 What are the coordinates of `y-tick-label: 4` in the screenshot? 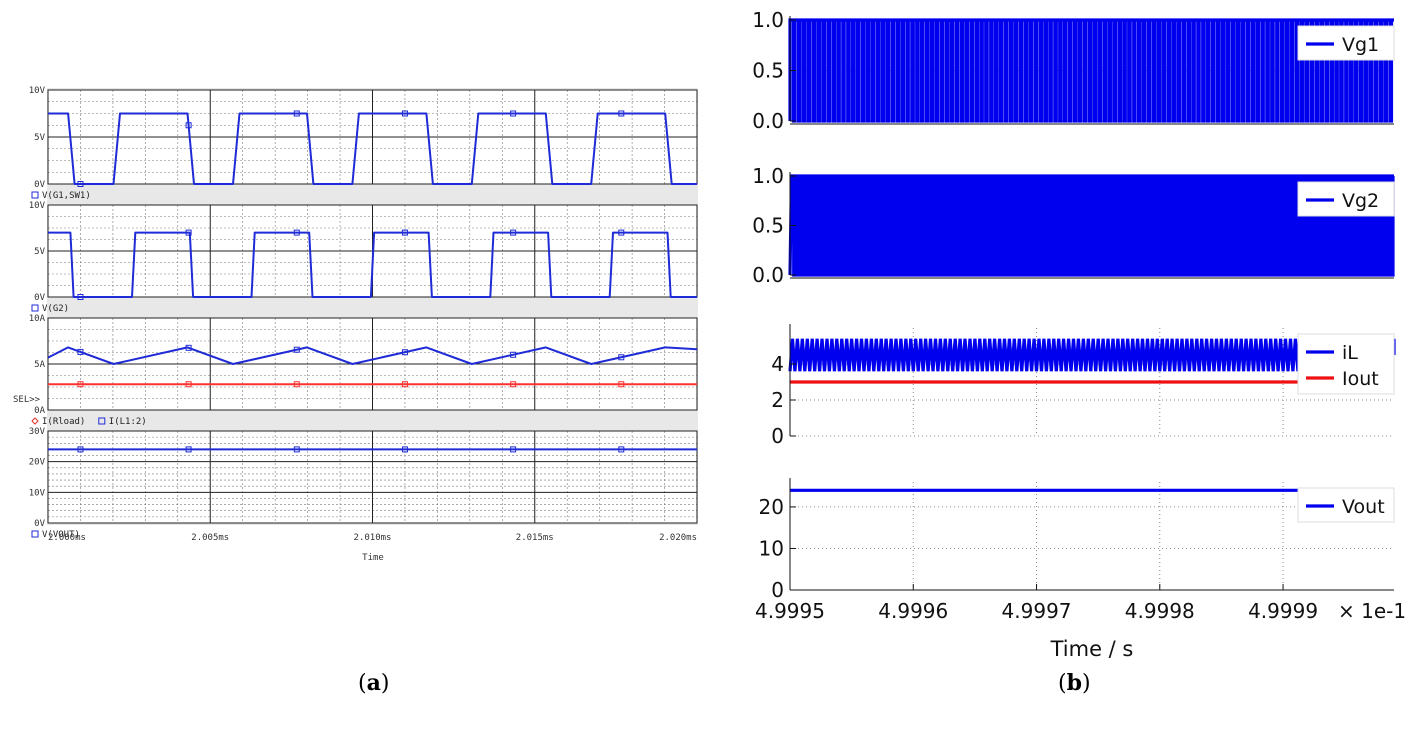 It's located at (777, 364).